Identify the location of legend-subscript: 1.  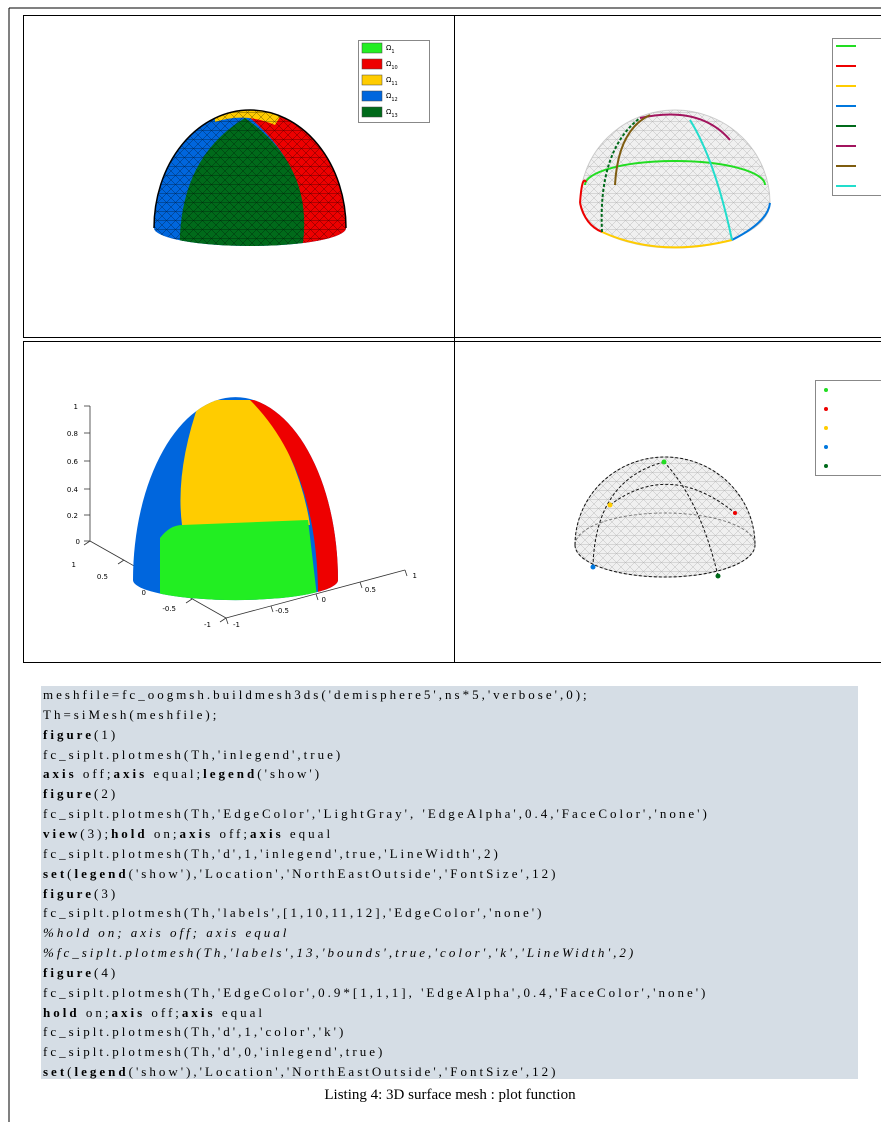
(392, 52).